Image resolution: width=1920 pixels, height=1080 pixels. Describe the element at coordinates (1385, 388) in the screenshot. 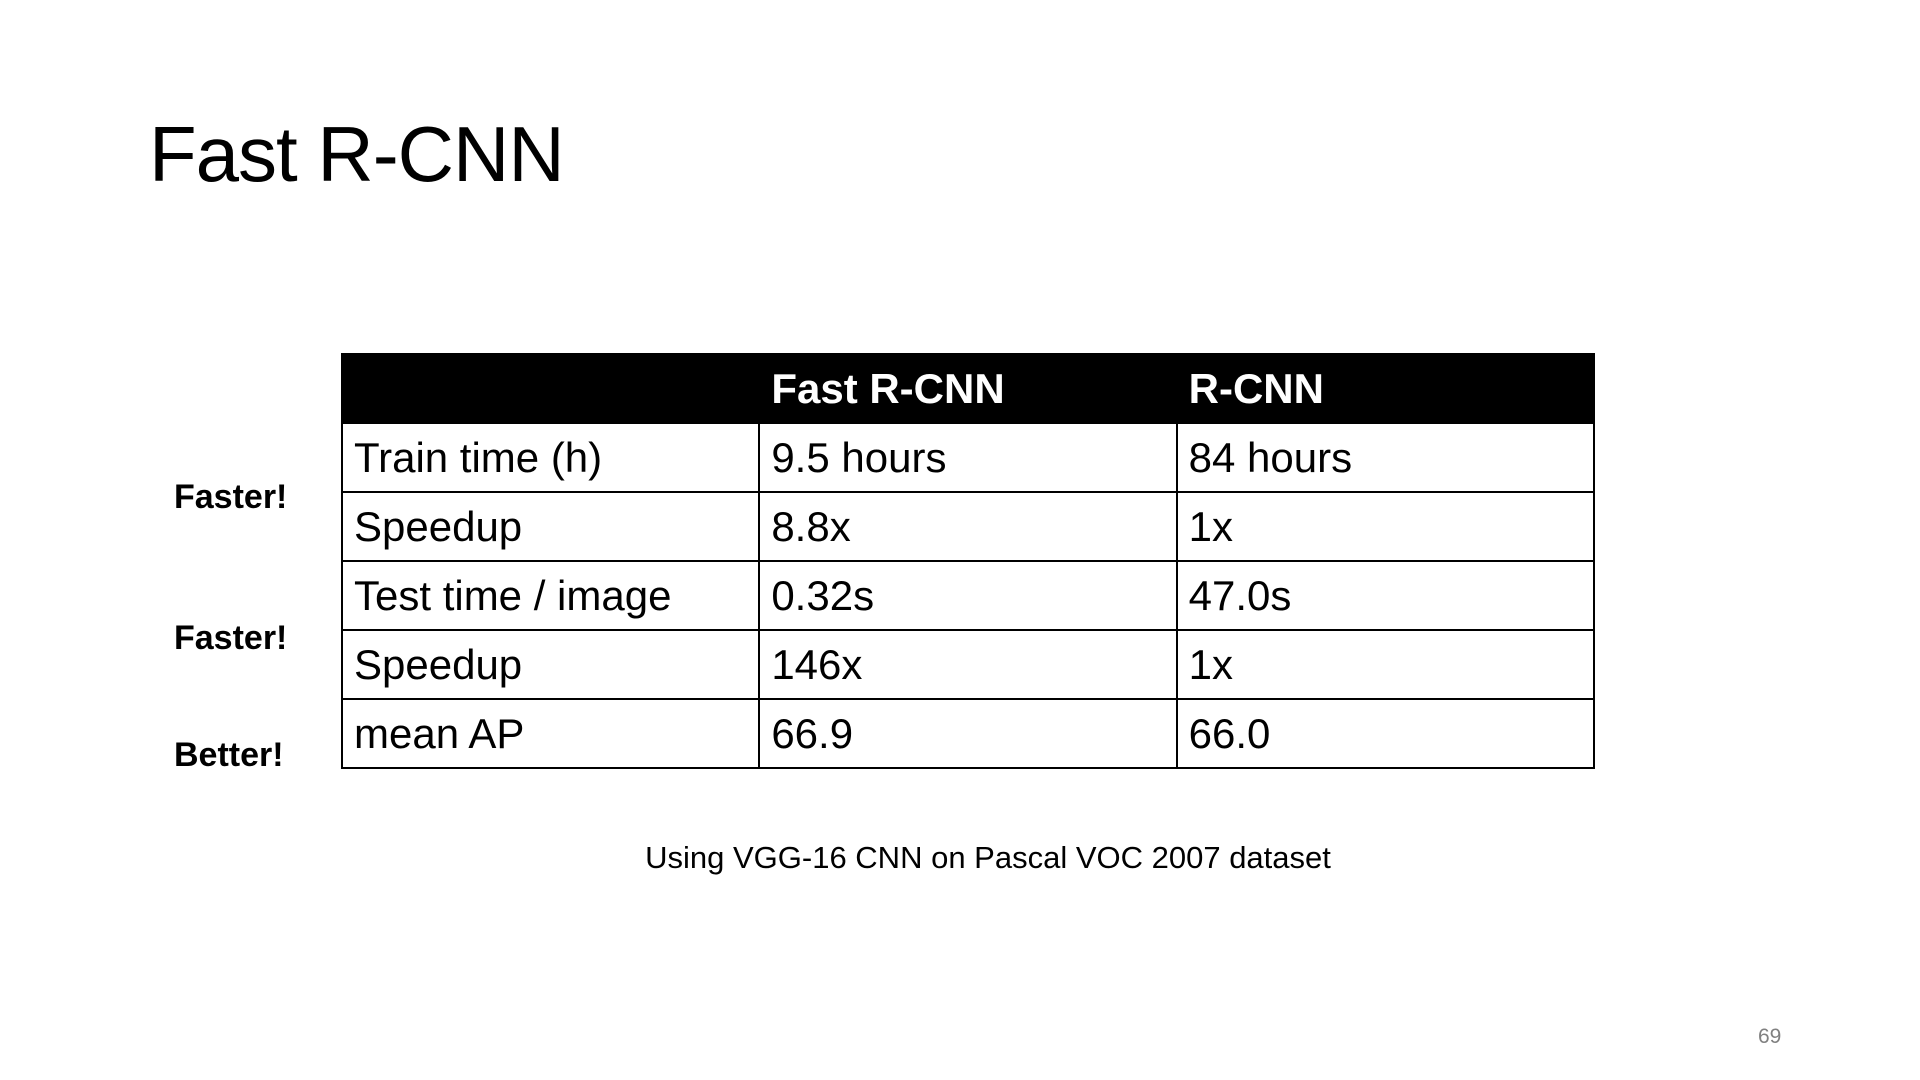

I see `table-header-rcnn: R-CNN` at that location.